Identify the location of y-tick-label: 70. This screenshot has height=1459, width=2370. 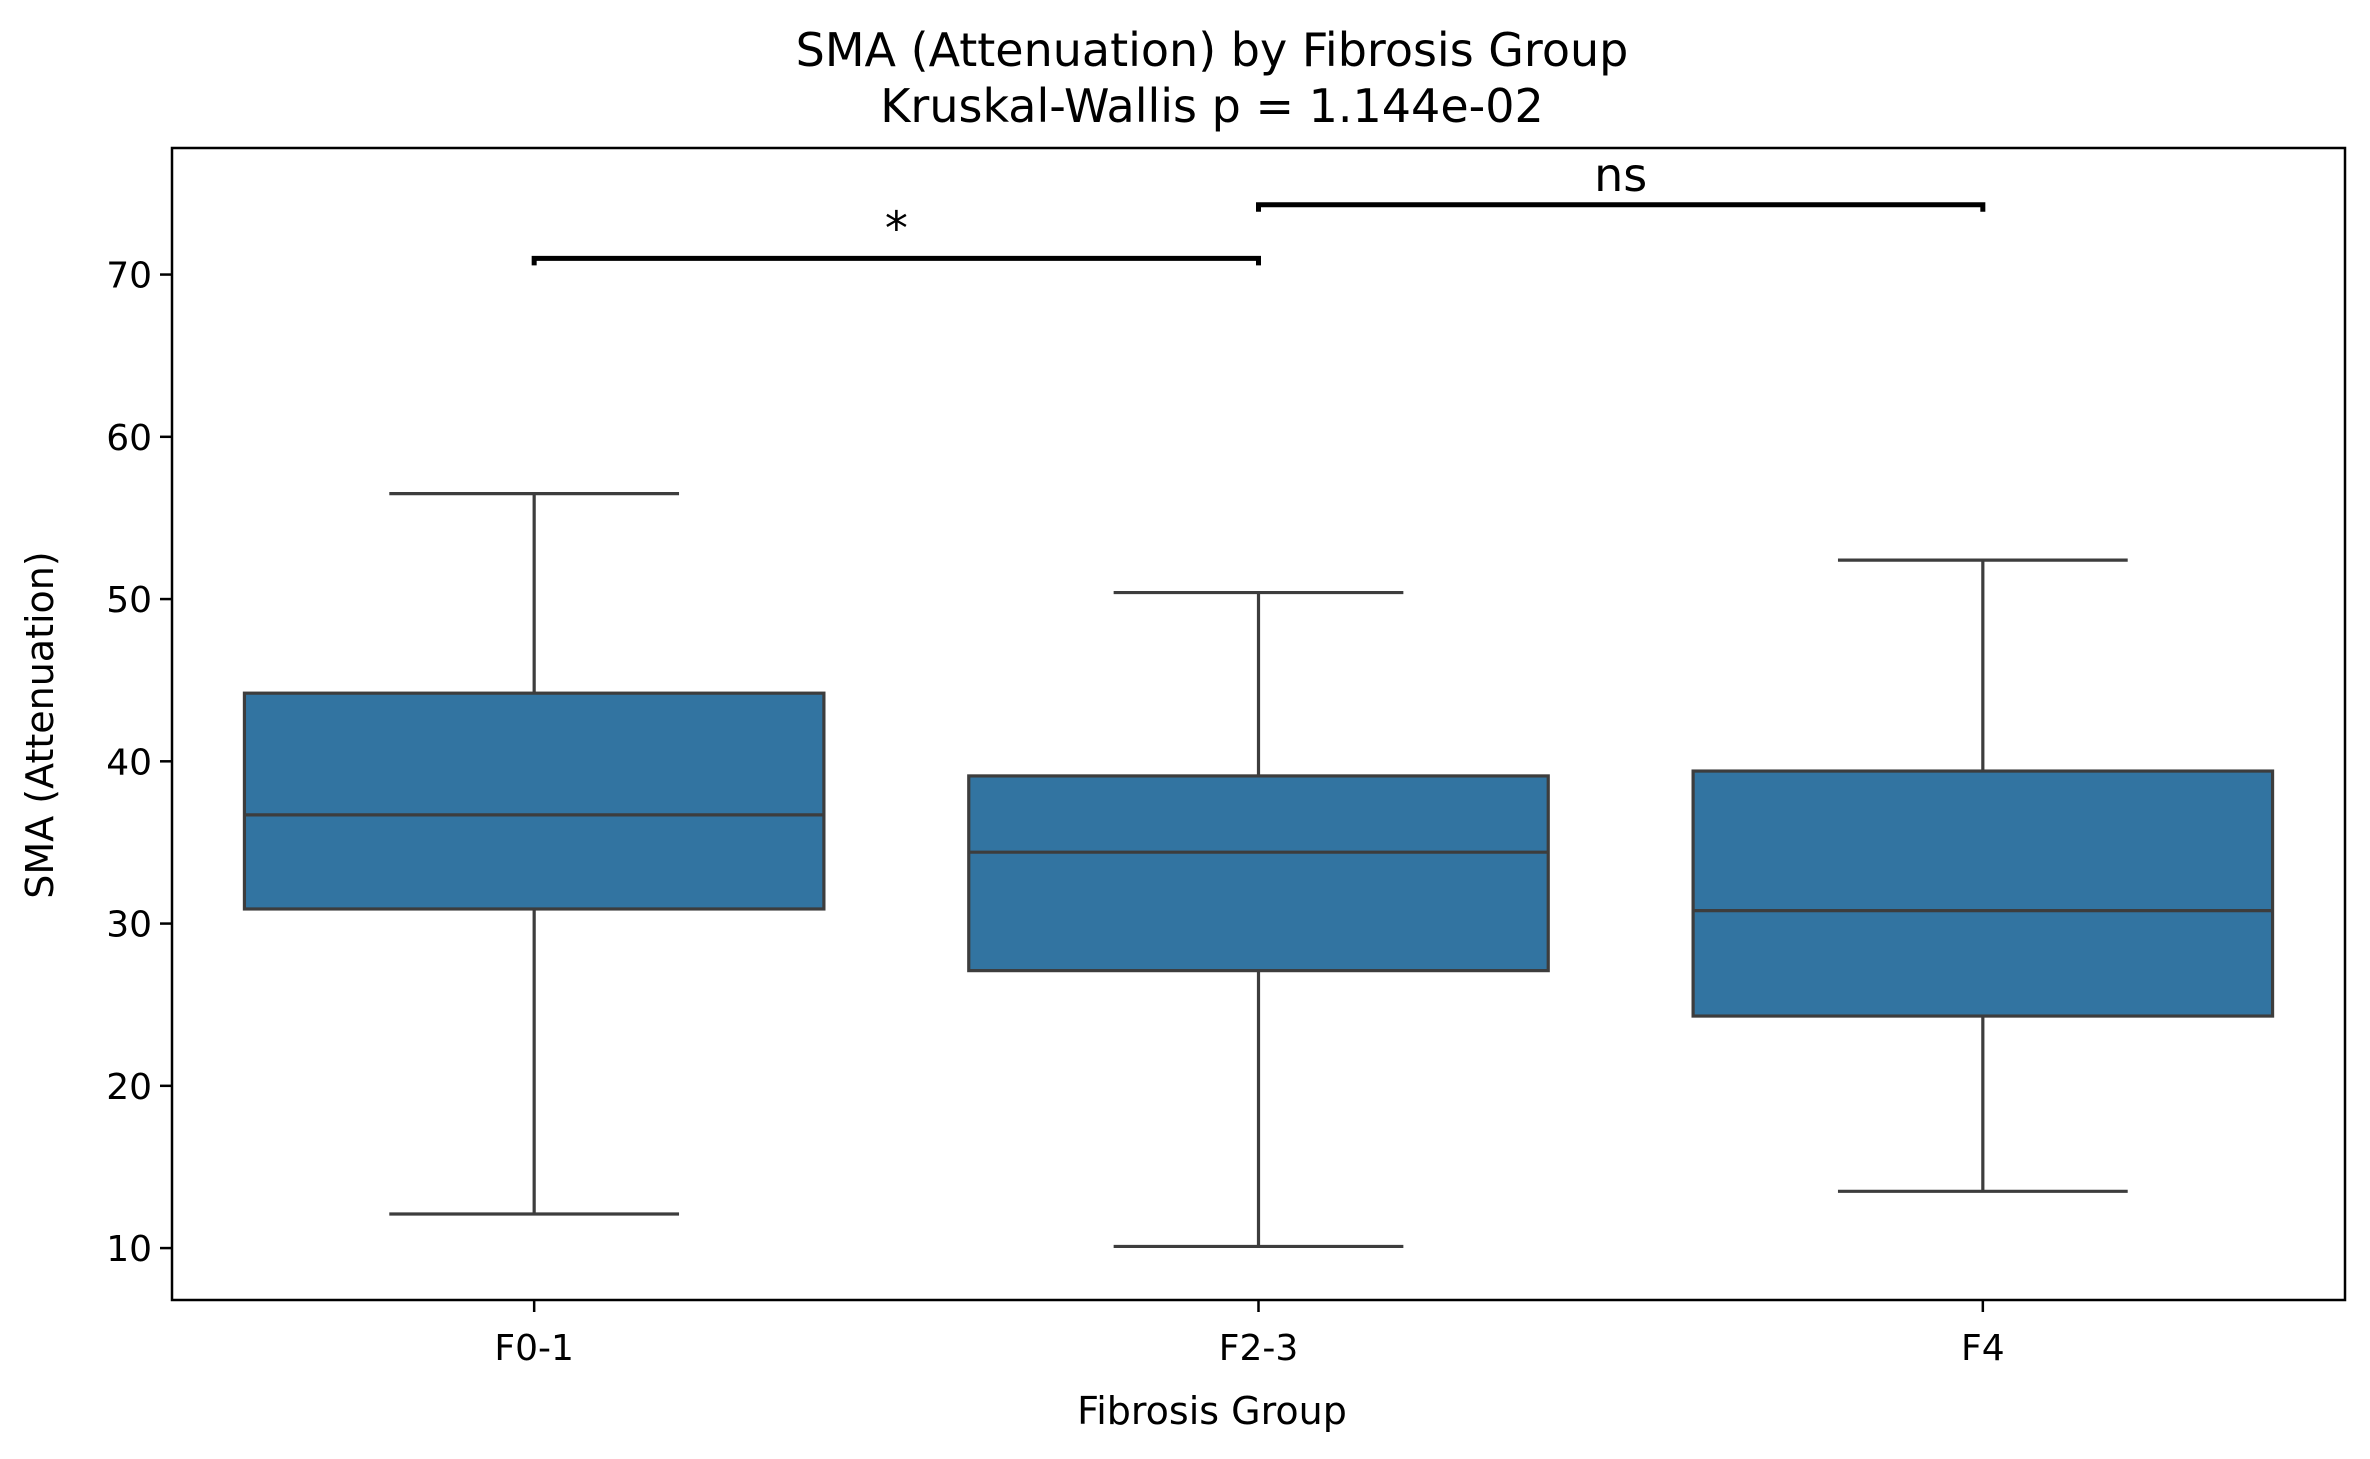
(129, 276).